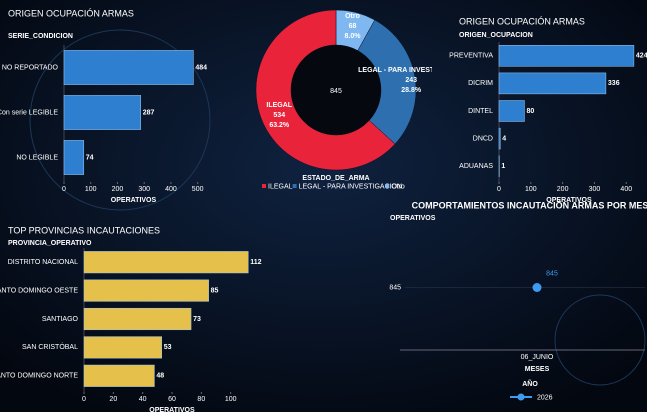 Image resolution: width=647 pixels, height=412 pixels. I want to click on legend-marker, so click(521, 397).